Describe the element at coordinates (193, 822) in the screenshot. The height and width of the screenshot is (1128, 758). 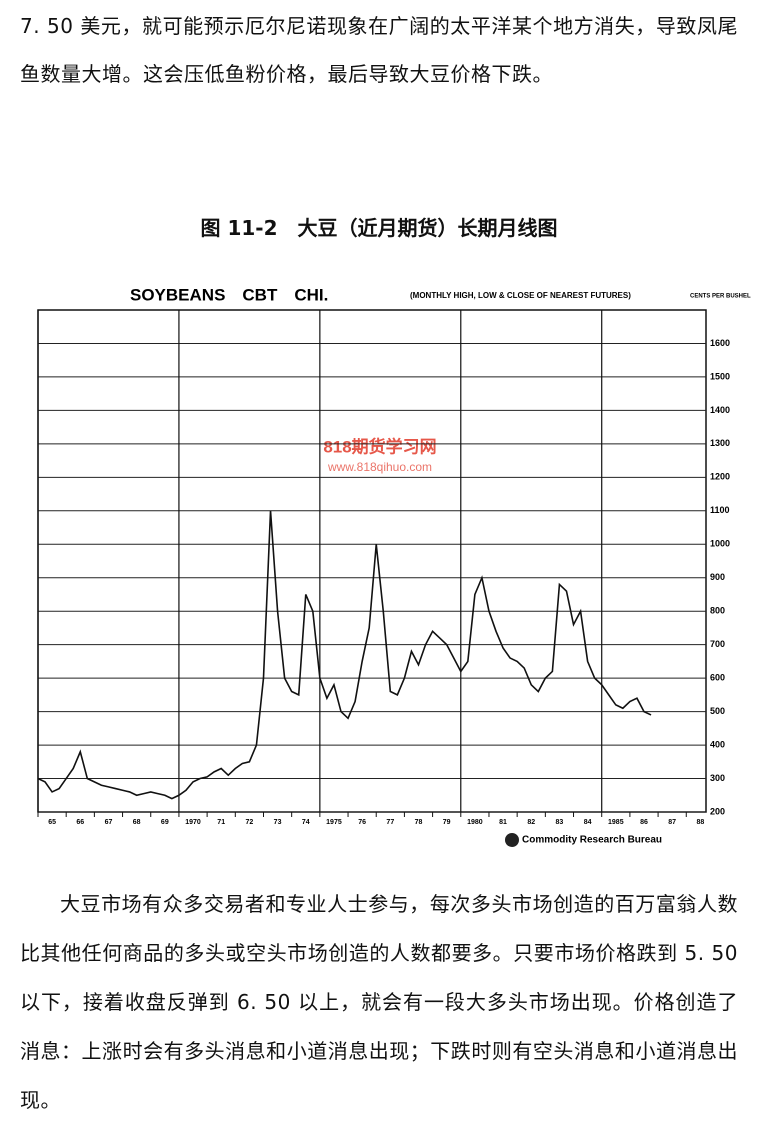
I see `x-tick-label: 1970` at that location.